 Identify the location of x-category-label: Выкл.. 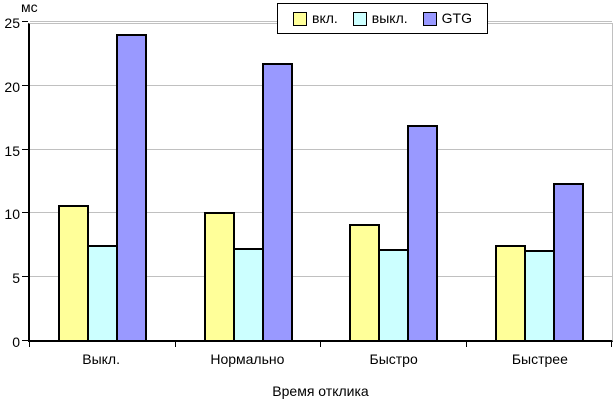
(101, 359).